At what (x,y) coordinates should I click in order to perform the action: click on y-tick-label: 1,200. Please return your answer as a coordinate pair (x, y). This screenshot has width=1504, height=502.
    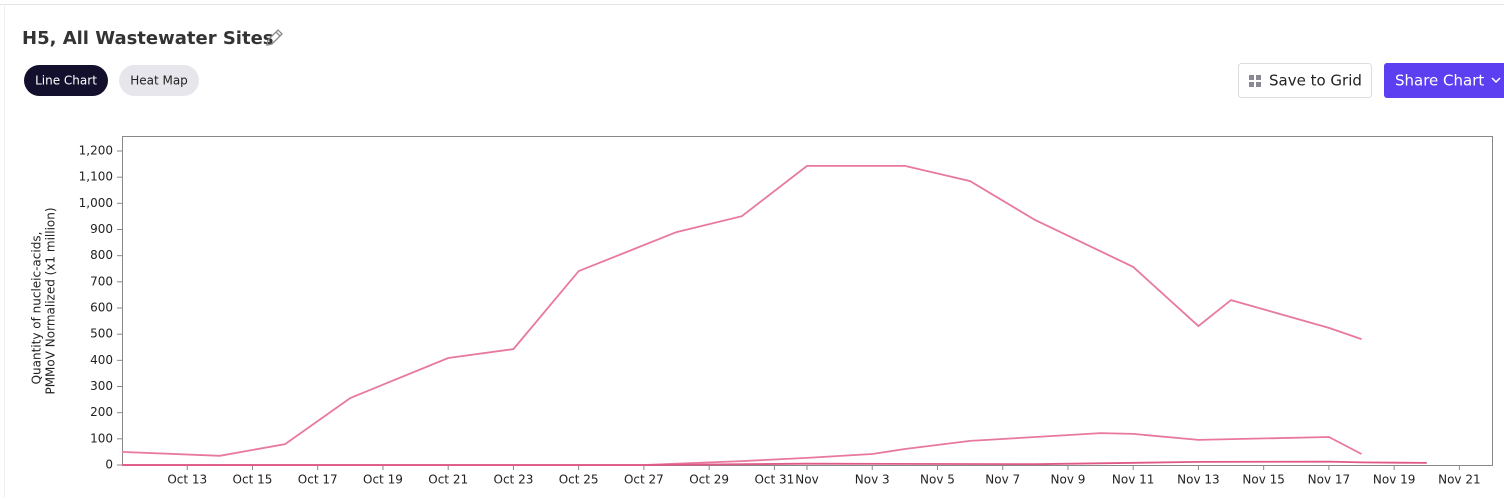
    Looking at the image, I should click on (96, 151).